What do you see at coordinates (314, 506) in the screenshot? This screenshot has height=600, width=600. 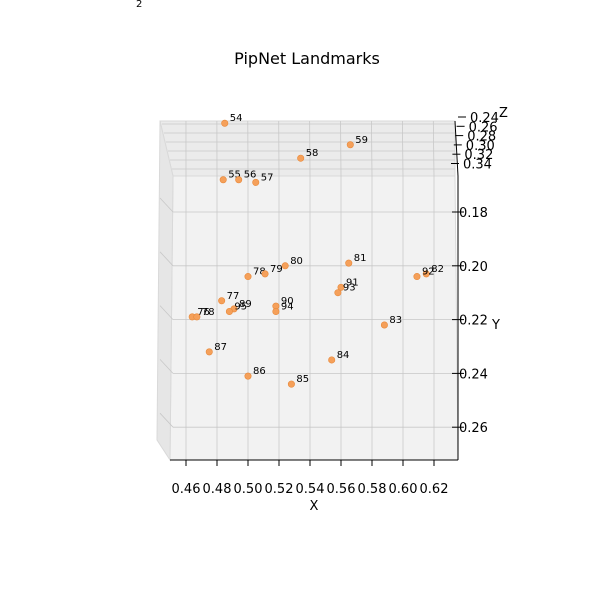 I see `x-axis-label: X` at bounding box center [314, 506].